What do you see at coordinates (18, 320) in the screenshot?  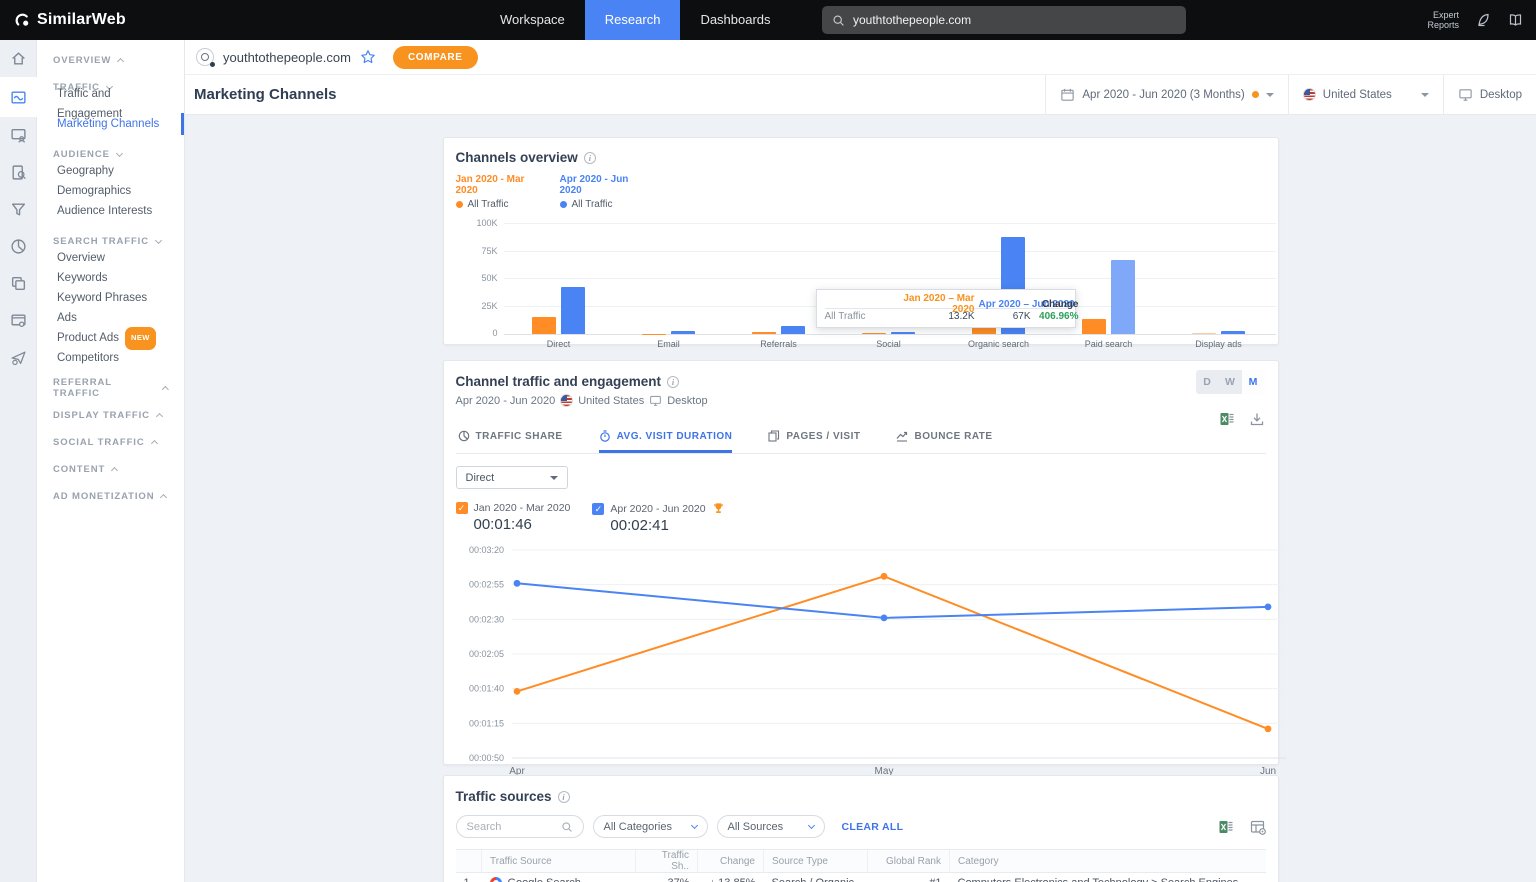 I see `research-tools-icon` at bounding box center [18, 320].